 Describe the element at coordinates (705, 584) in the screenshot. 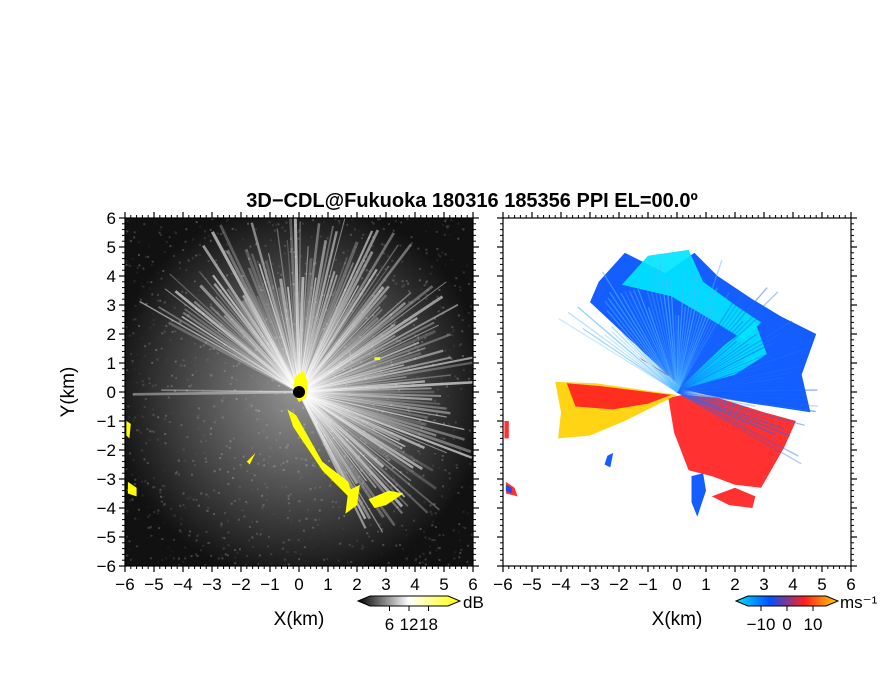

I see `x-tick-label: 1` at that location.